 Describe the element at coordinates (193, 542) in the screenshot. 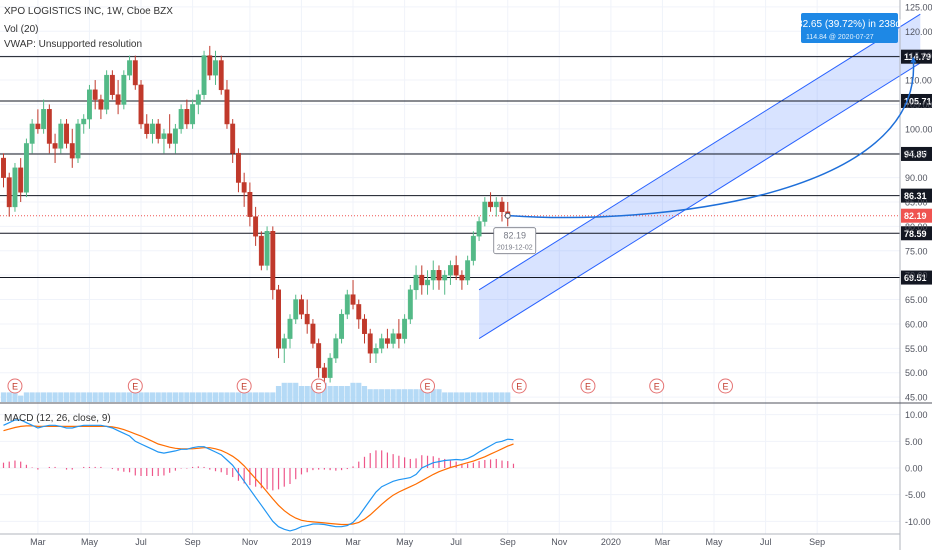

I see `time-tick-label: Sep` at that location.